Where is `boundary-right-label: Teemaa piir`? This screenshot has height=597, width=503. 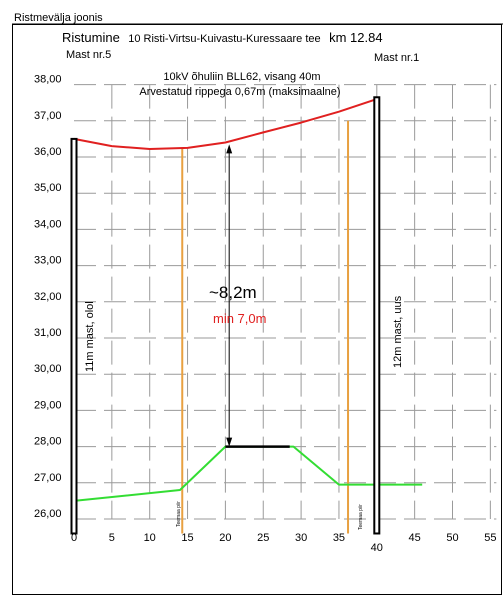
boundary-right-label: Teemaa piir is located at coordinates (361, 517).